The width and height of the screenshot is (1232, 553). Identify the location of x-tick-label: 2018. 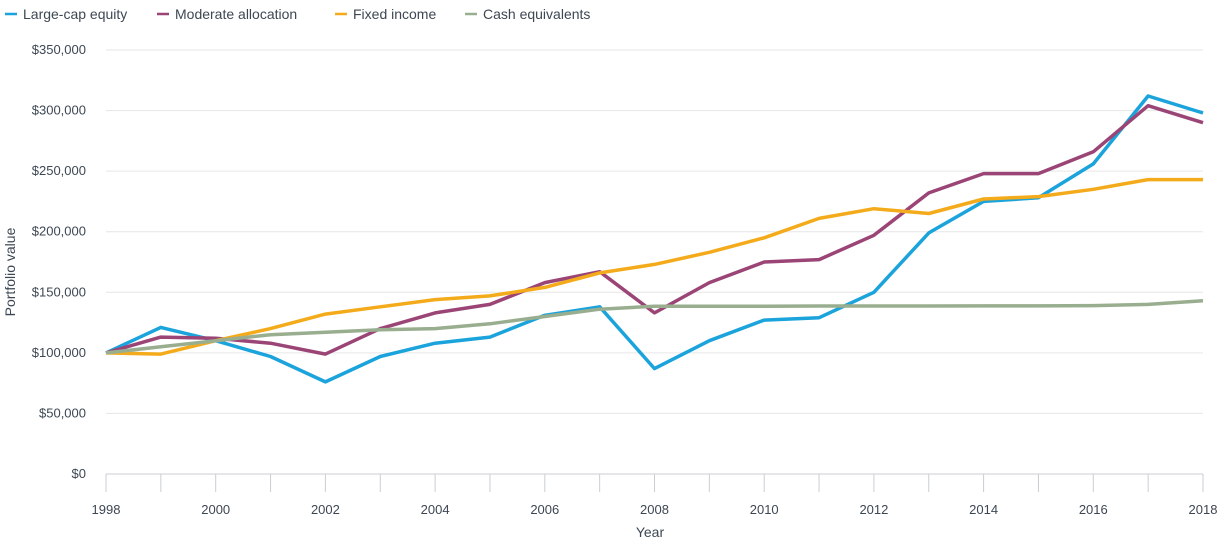
(1203, 509).